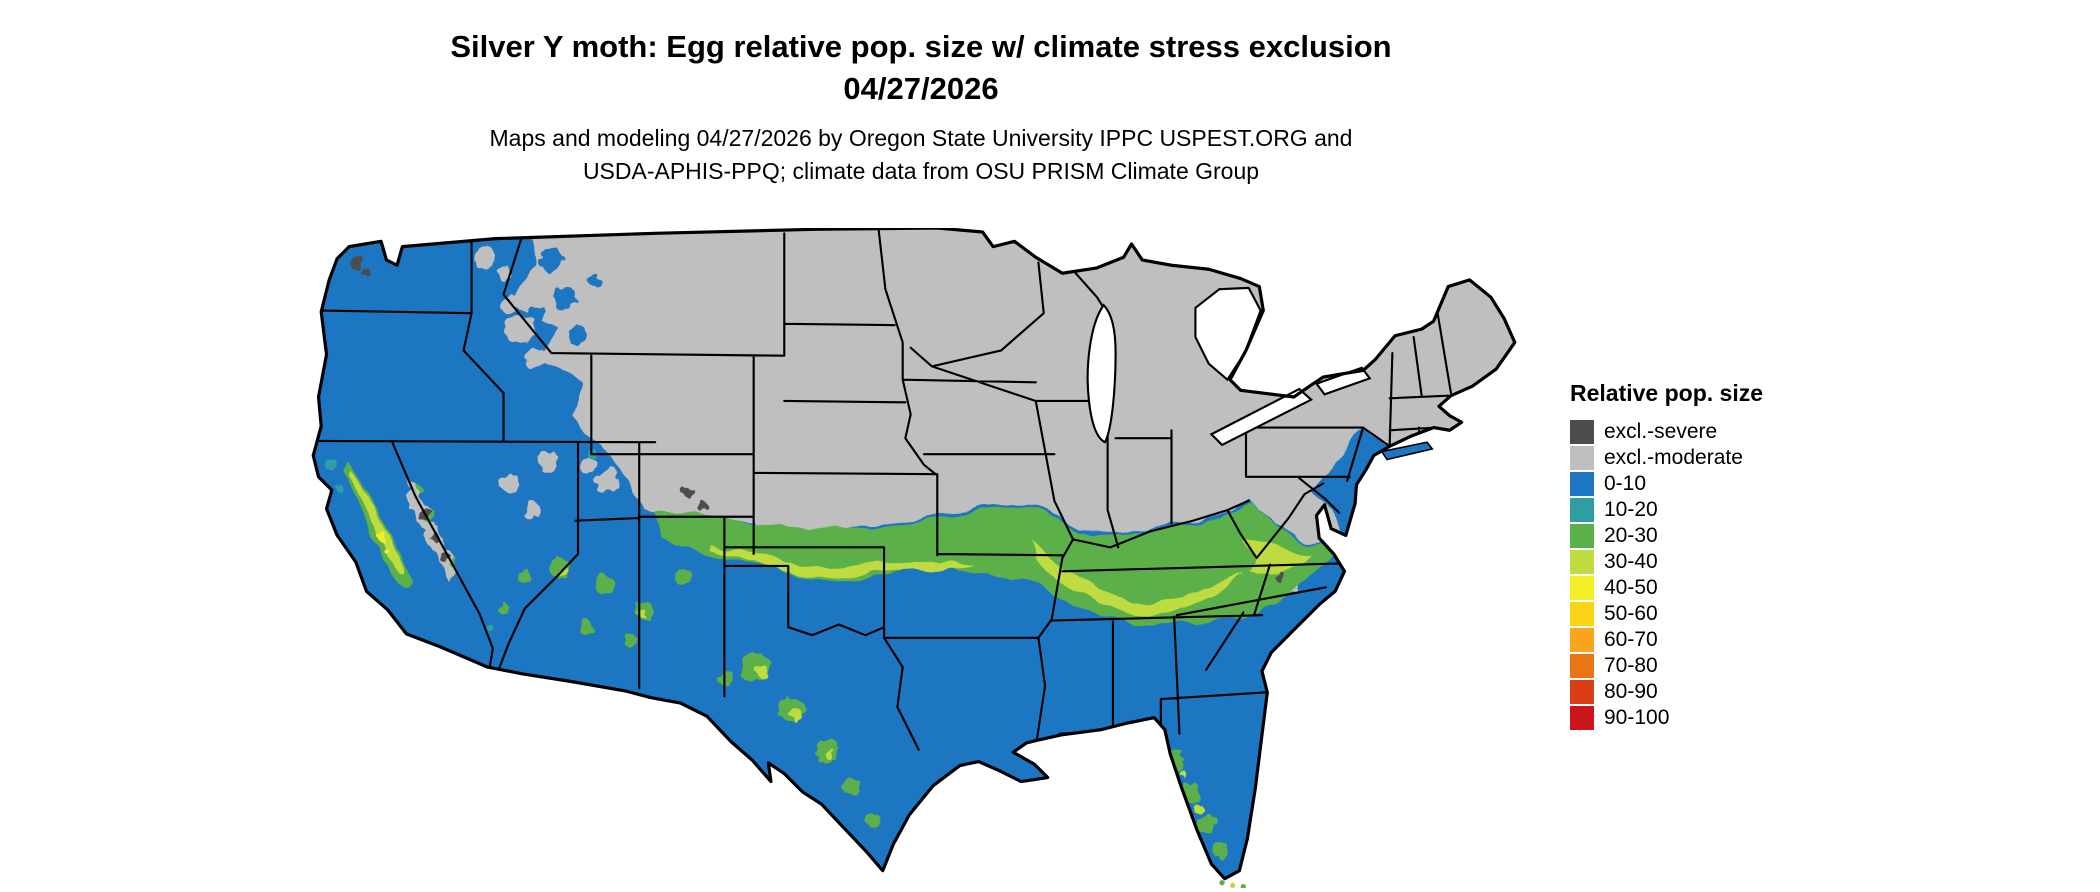  What do you see at coordinates (1631, 665) in the screenshot?
I see `legend-label: 70-80` at bounding box center [1631, 665].